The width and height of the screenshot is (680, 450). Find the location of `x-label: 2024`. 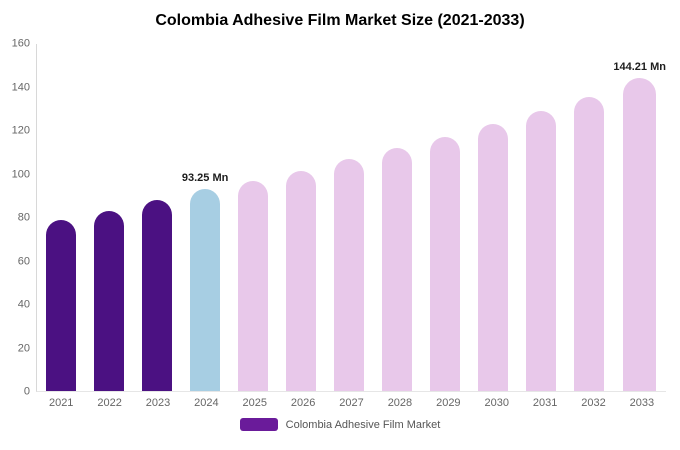

x-label: 2024 is located at coordinates (206, 403).